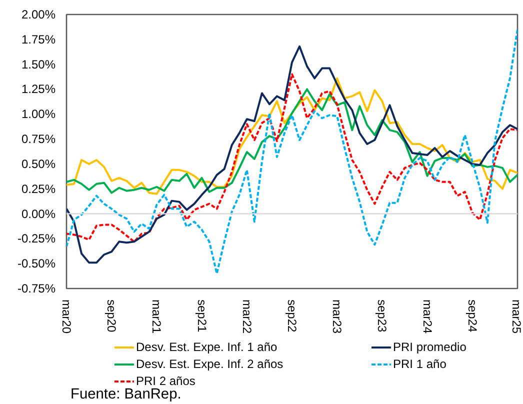 Image resolution: width=523 pixels, height=404 pixels. Describe the element at coordinates (38, 114) in the screenshot. I see `y-tick-label: 1.00%` at that location.